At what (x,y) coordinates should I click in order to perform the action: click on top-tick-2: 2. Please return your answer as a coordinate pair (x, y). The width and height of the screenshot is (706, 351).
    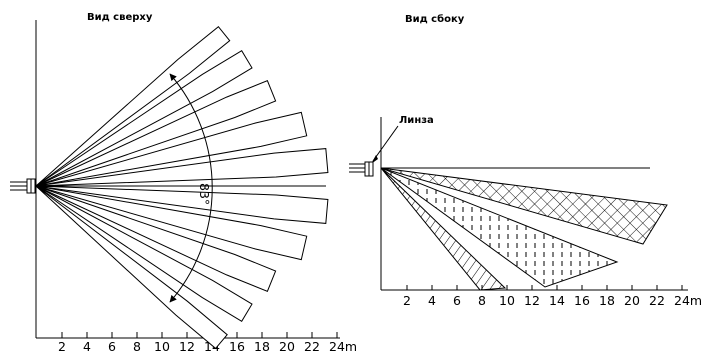
    Looking at the image, I should click on (62, 345).